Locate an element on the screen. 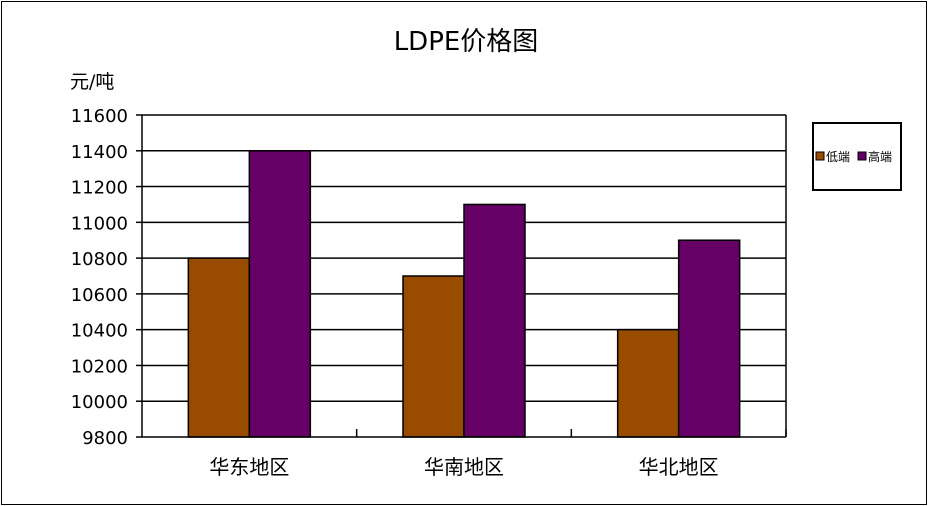  x-tick-label: 华东地区 is located at coordinates (249, 467).